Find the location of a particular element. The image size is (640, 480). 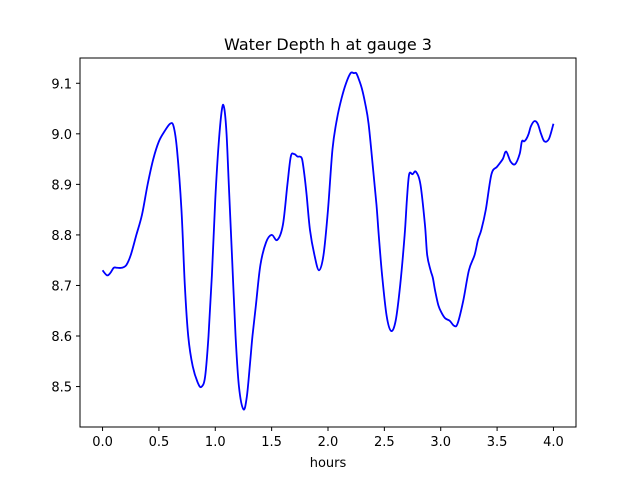

x-axis-label: hours is located at coordinates (328, 463).